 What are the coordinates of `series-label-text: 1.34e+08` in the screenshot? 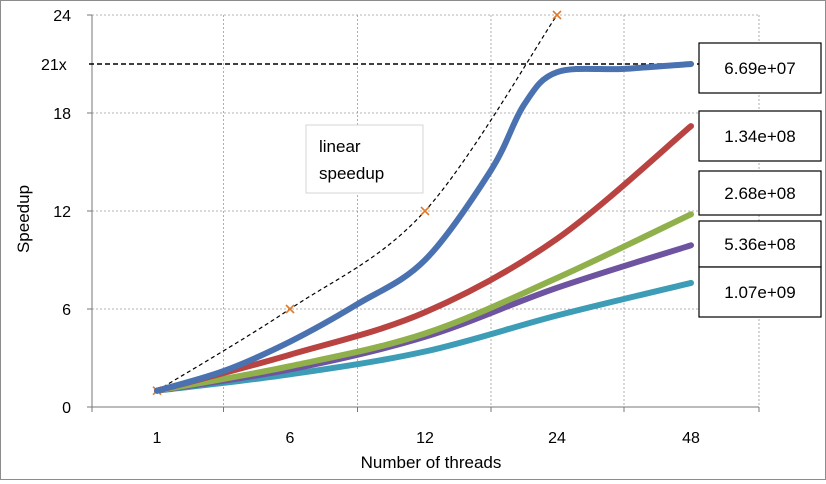 It's located at (759, 136).